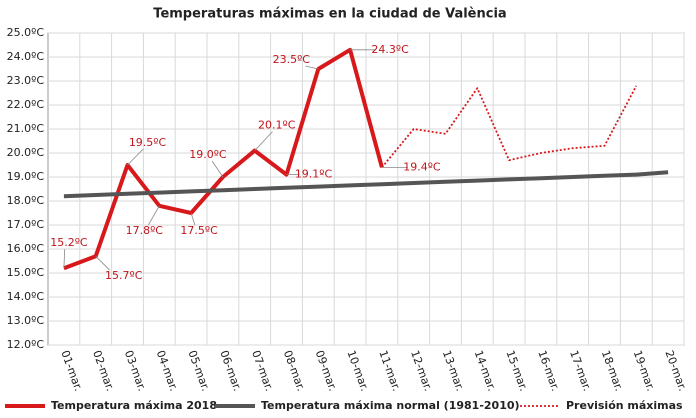  I want to click on x-tick-label: 08-mar., so click(294, 371).